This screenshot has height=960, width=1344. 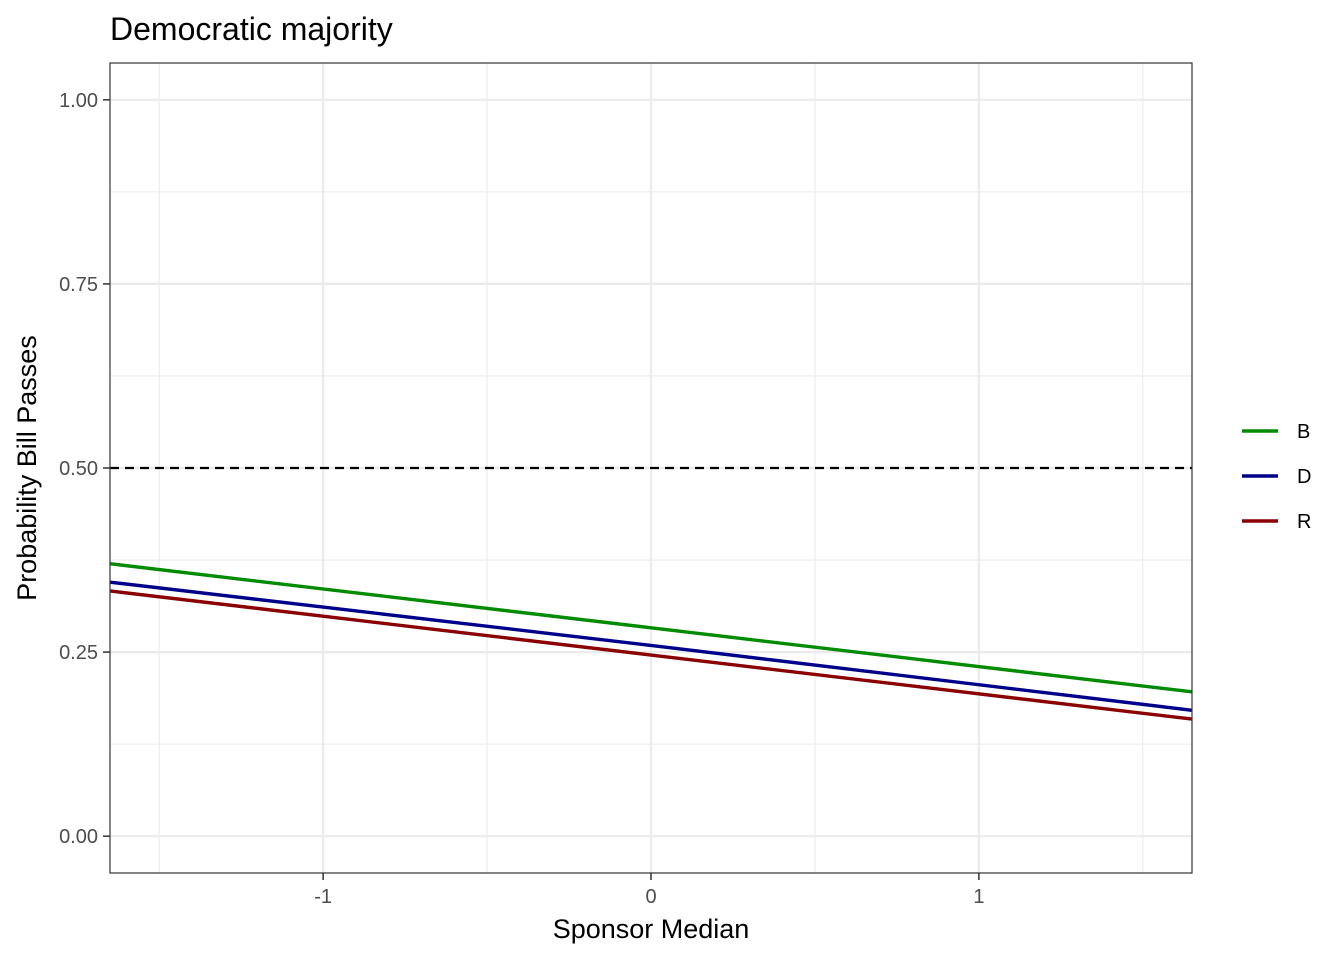 What do you see at coordinates (651, 655) in the screenshot?
I see `series-line-R` at bounding box center [651, 655].